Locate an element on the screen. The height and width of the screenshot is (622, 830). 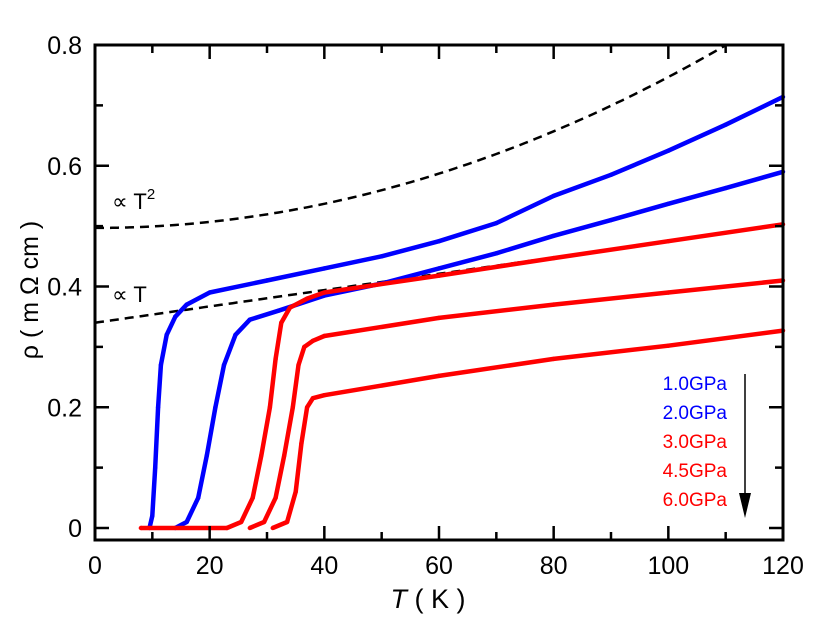
x-tick-label: 0 is located at coordinates (95, 566).